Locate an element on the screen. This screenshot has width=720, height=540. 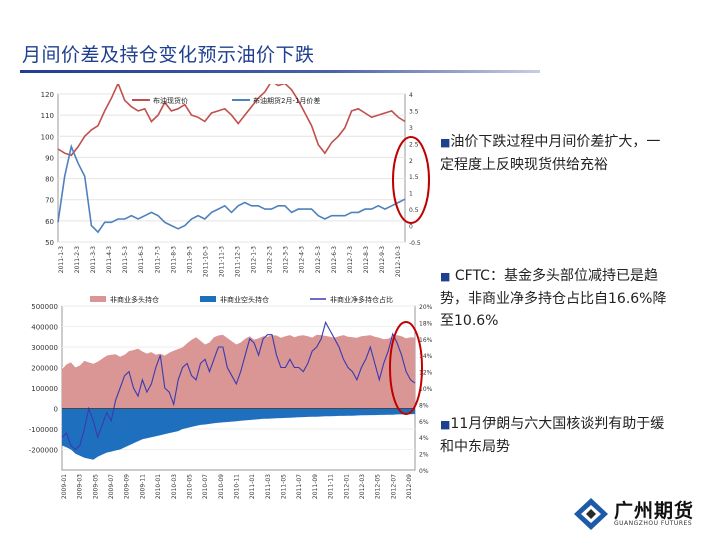
x-tick-label: 2010-11 is located at coordinates (237, 486).